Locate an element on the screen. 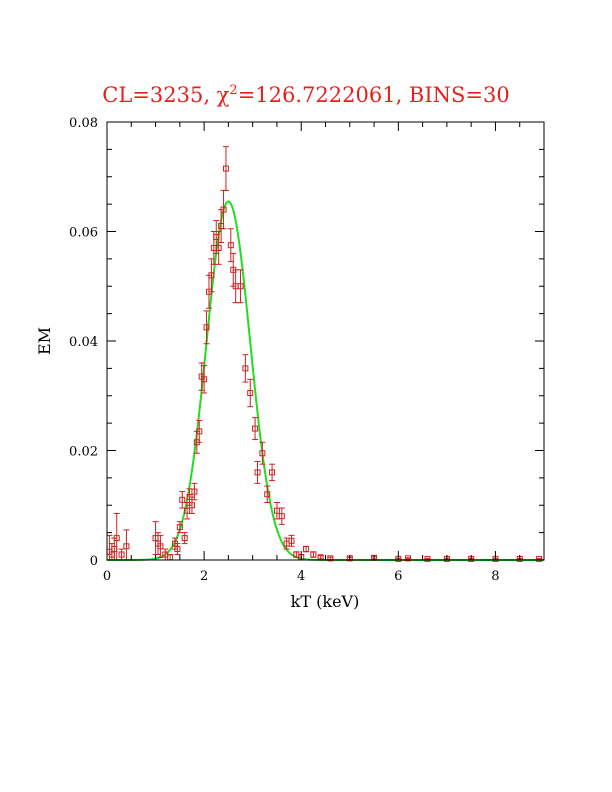 This screenshot has height=792, width=612. title-suffix: =126.7222061, BINS=30 is located at coordinates (374, 95).